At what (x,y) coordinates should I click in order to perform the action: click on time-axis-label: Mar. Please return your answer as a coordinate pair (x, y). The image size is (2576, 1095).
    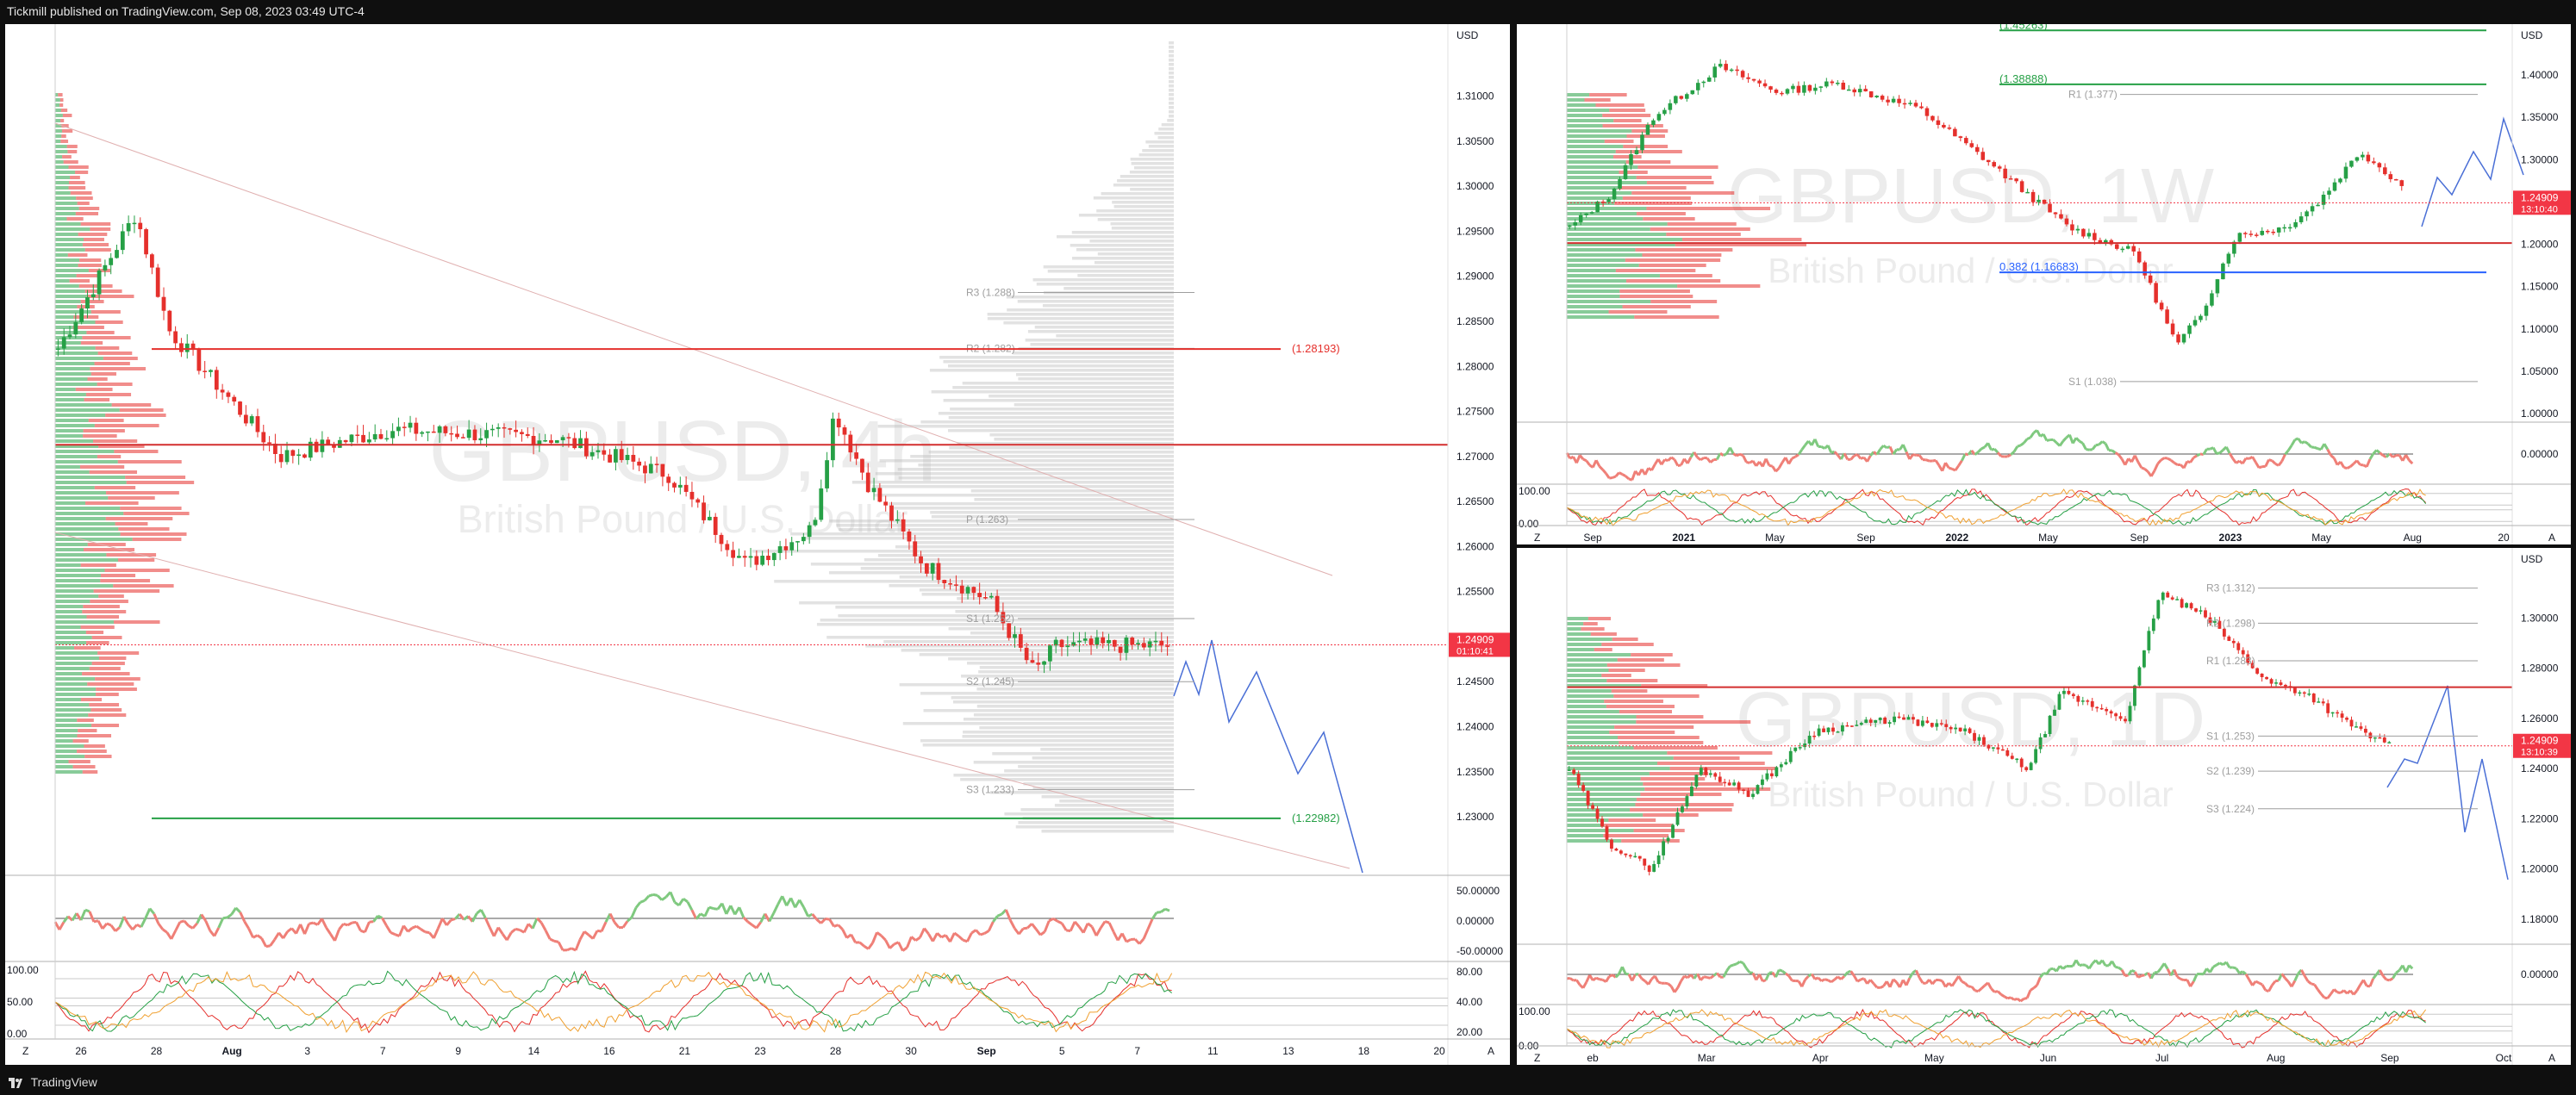
    Looking at the image, I should click on (1707, 1058).